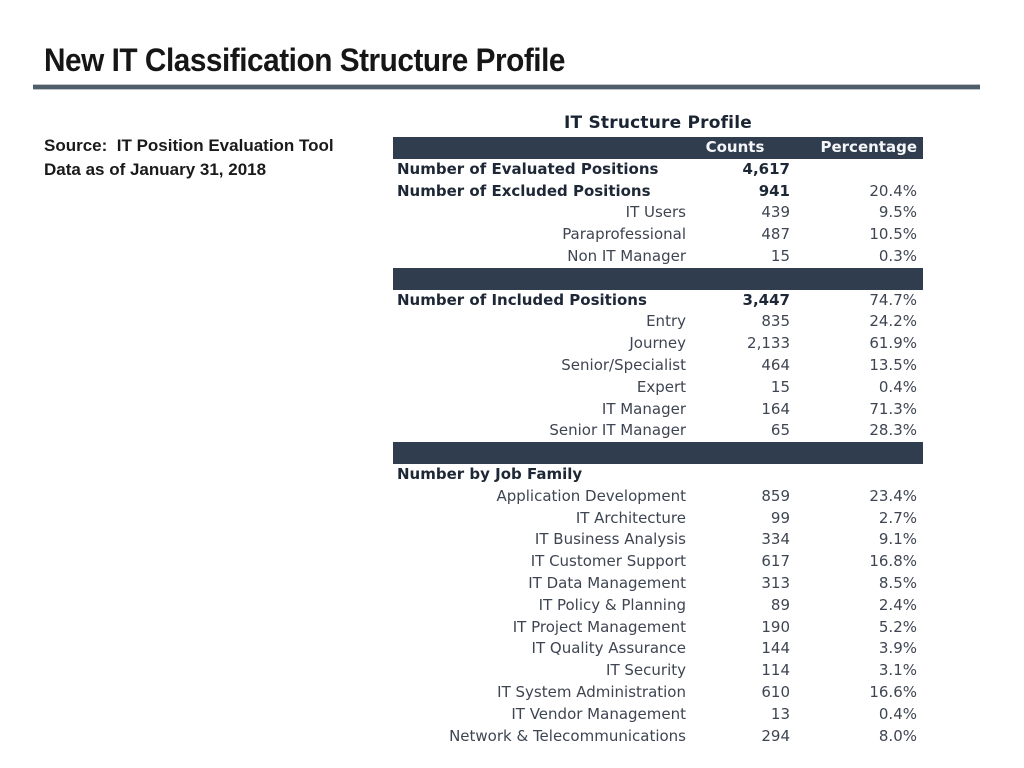 The image size is (1024, 768). I want to click on row-counts: 99, so click(780, 517).